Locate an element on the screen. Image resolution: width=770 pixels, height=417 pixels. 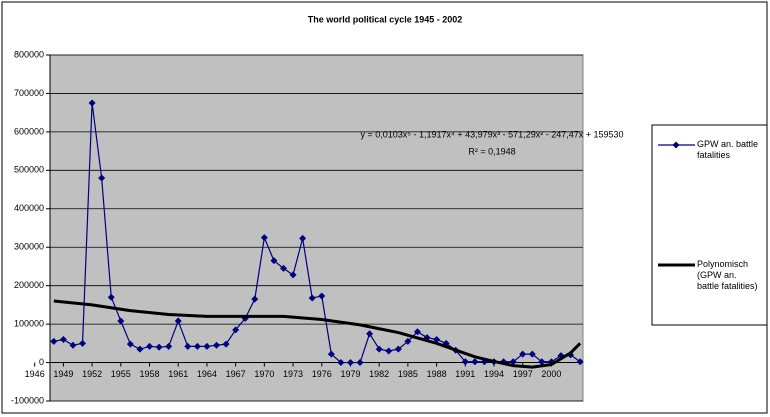
r-squared: R² = 0,1948 is located at coordinates (491, 151).